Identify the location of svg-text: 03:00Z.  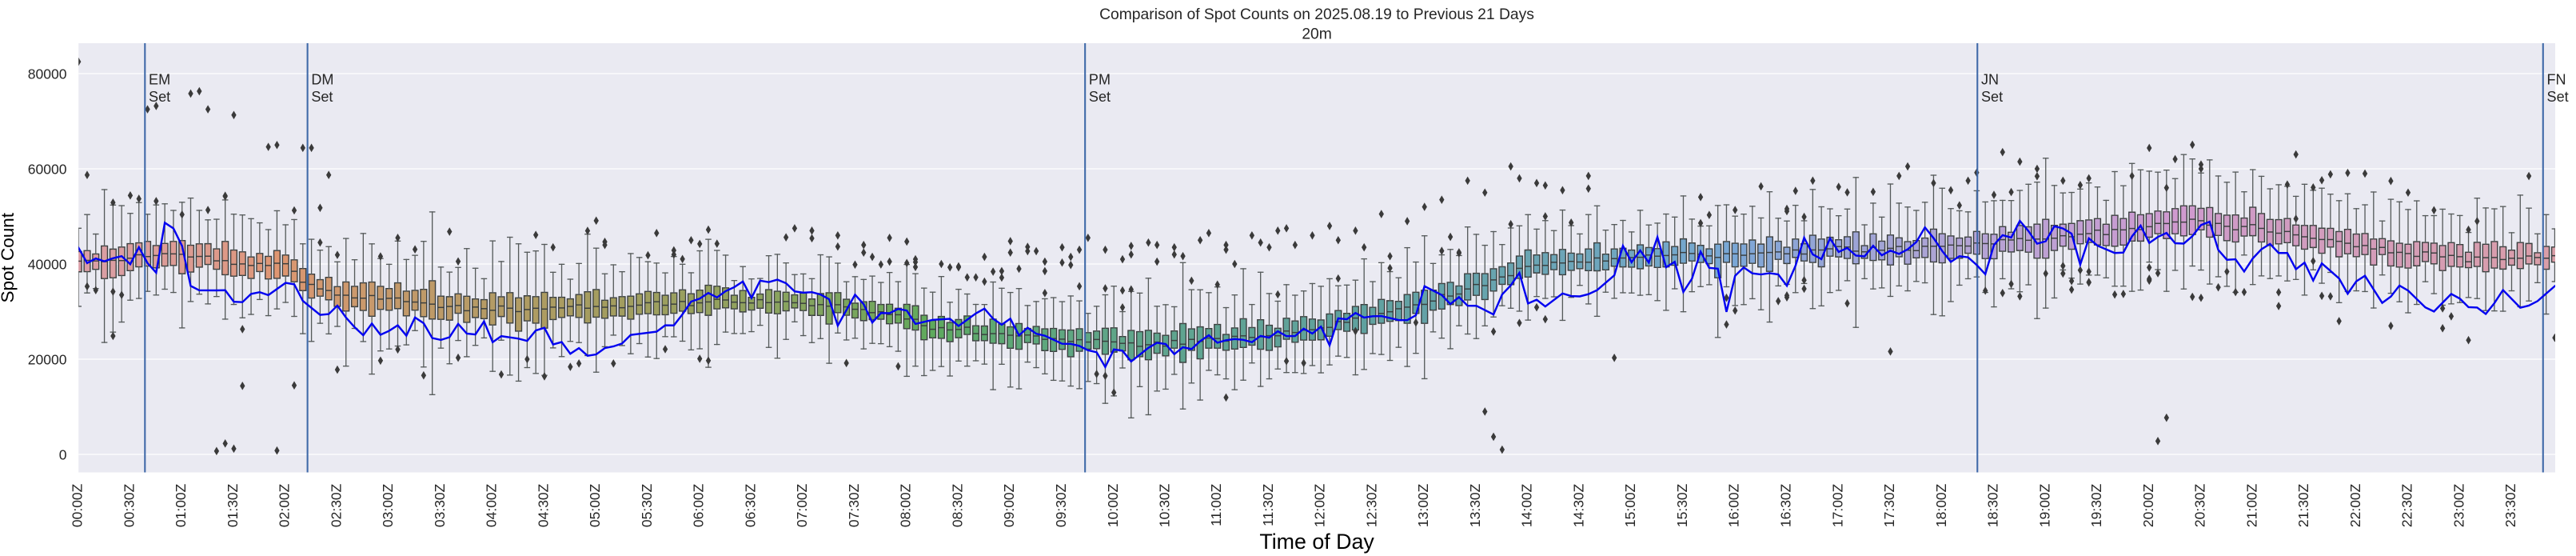
(388, 505).